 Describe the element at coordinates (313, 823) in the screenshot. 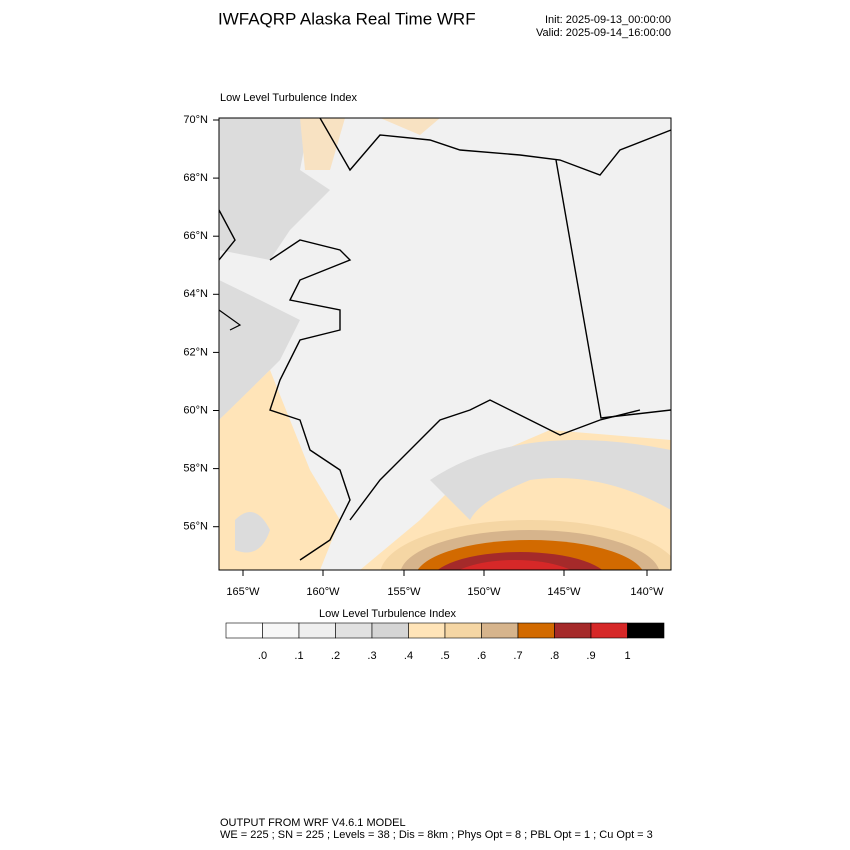

I see `footer-line: OUTPUT FROM WRF V4.6.1 MODEL` at that location.